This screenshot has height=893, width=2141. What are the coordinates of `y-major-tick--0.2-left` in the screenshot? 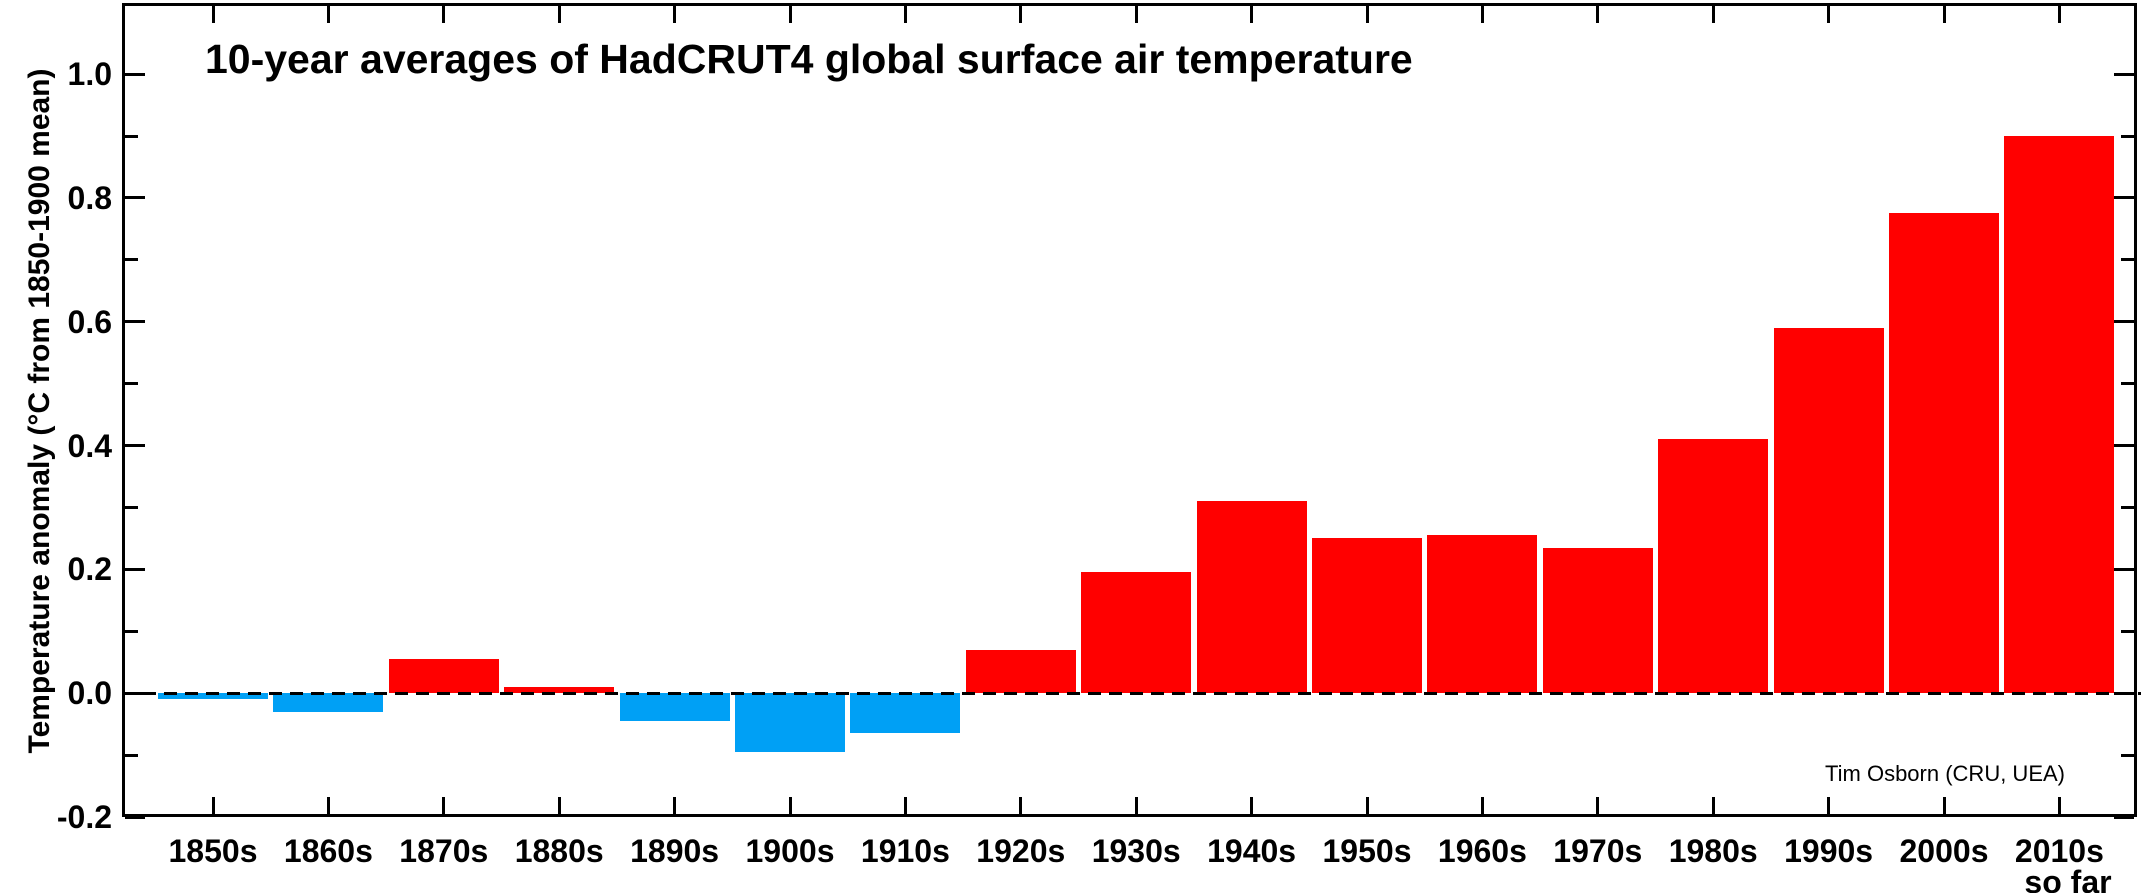 It's located at (135, 817).